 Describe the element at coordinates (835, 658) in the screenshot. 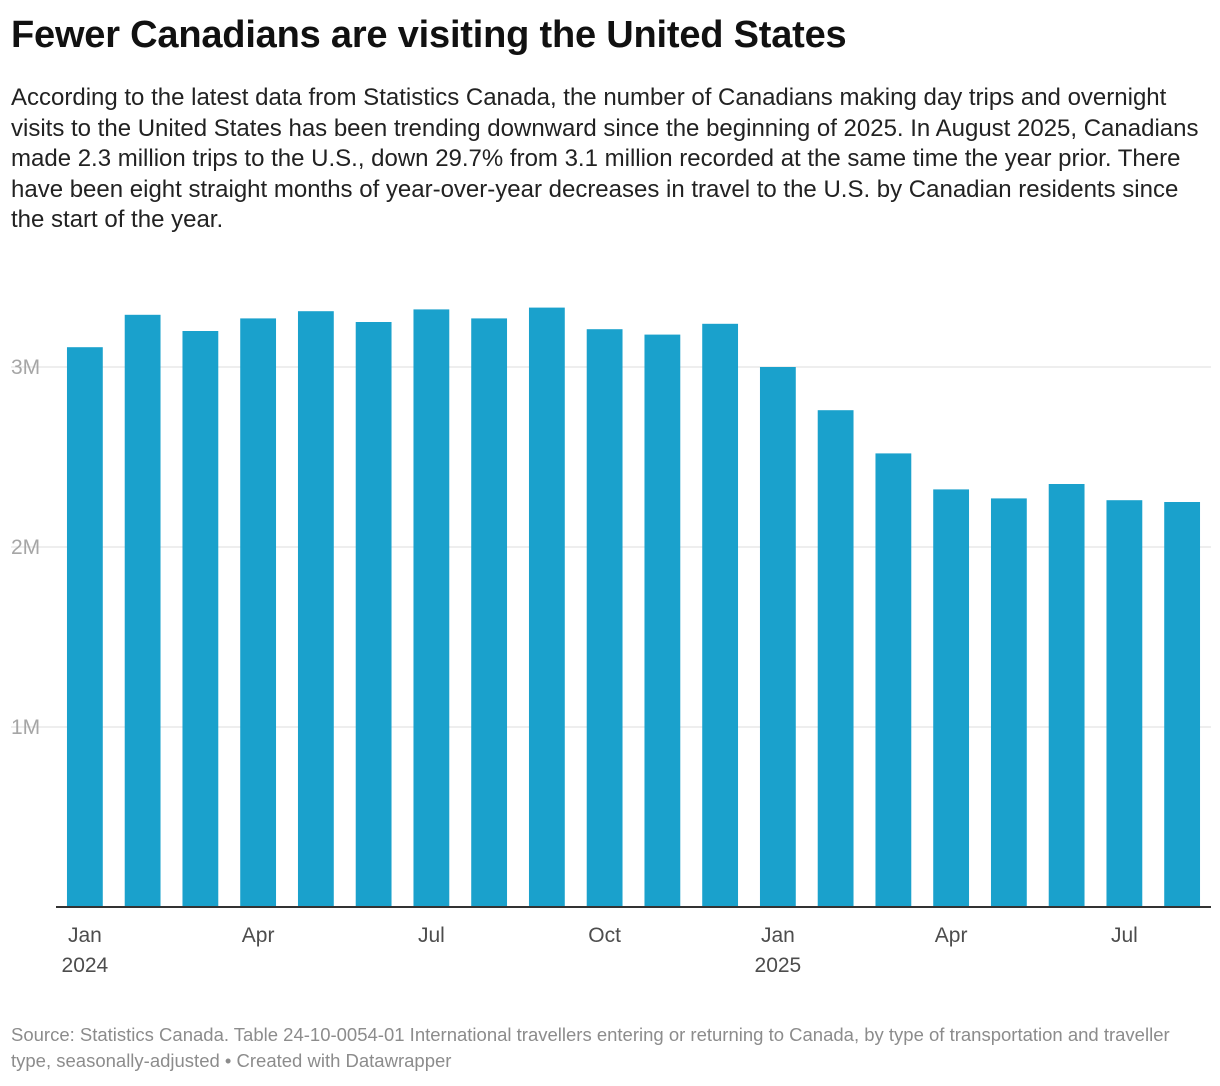

I see `bar-feb-2025` at that location.